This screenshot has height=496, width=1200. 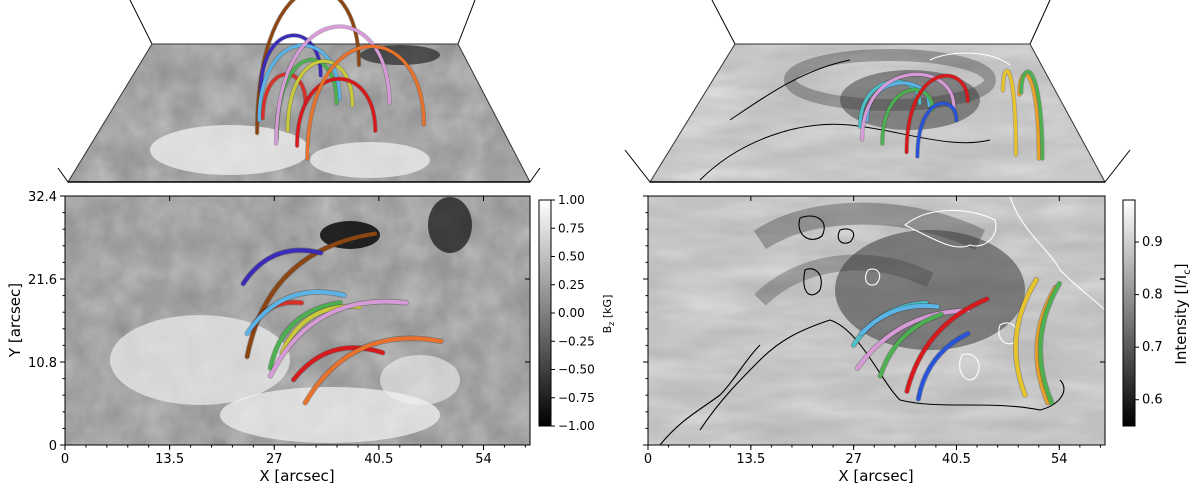 What do you see at coordinates (608, 314) in the screenshot?
I see `left-colorbar-title: Bz [kG]` at bounding box center [608, 314].